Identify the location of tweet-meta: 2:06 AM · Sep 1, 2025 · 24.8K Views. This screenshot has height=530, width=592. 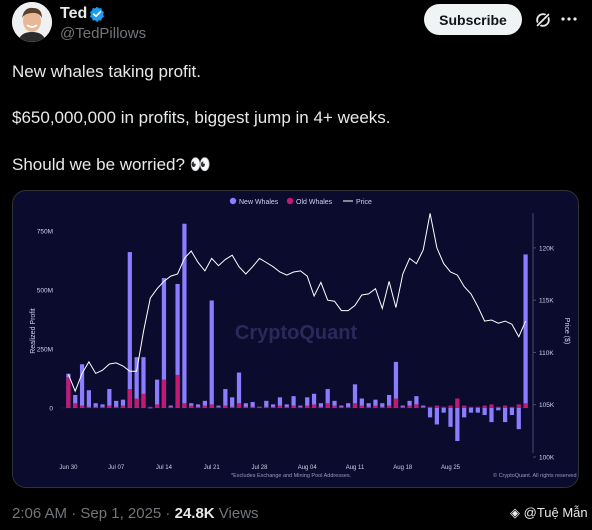
(135, 513).